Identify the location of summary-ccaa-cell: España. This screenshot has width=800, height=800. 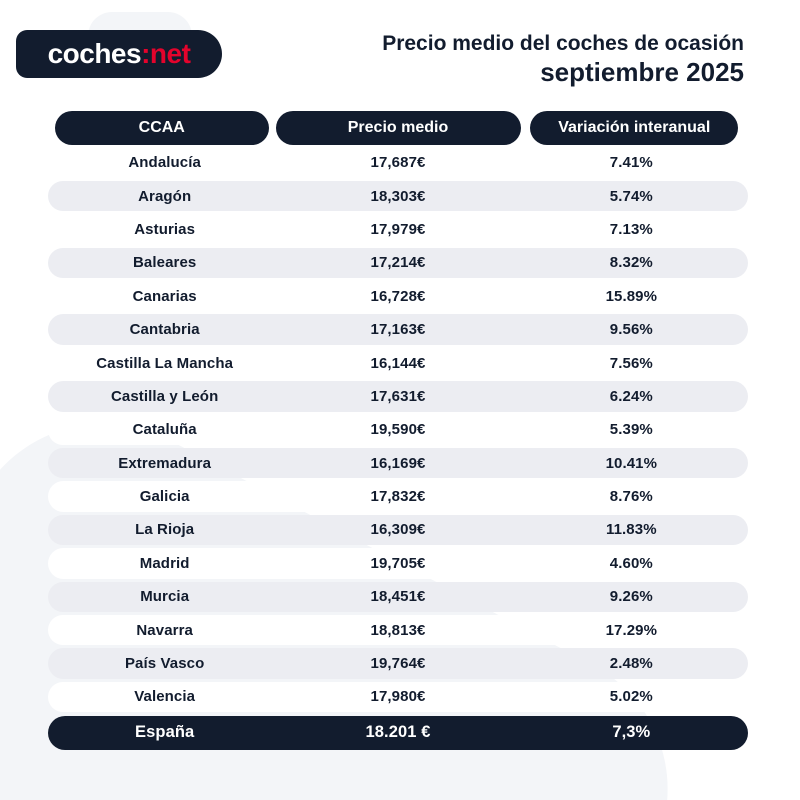
(165, 732).